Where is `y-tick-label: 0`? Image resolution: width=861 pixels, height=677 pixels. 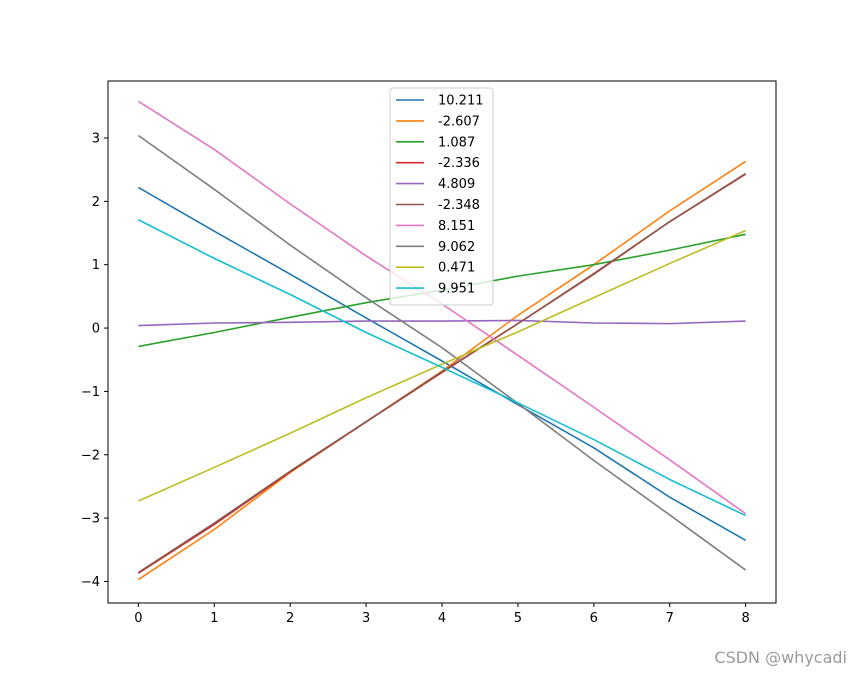
y-tick-label: 0 is located at coordinates (96, 329).